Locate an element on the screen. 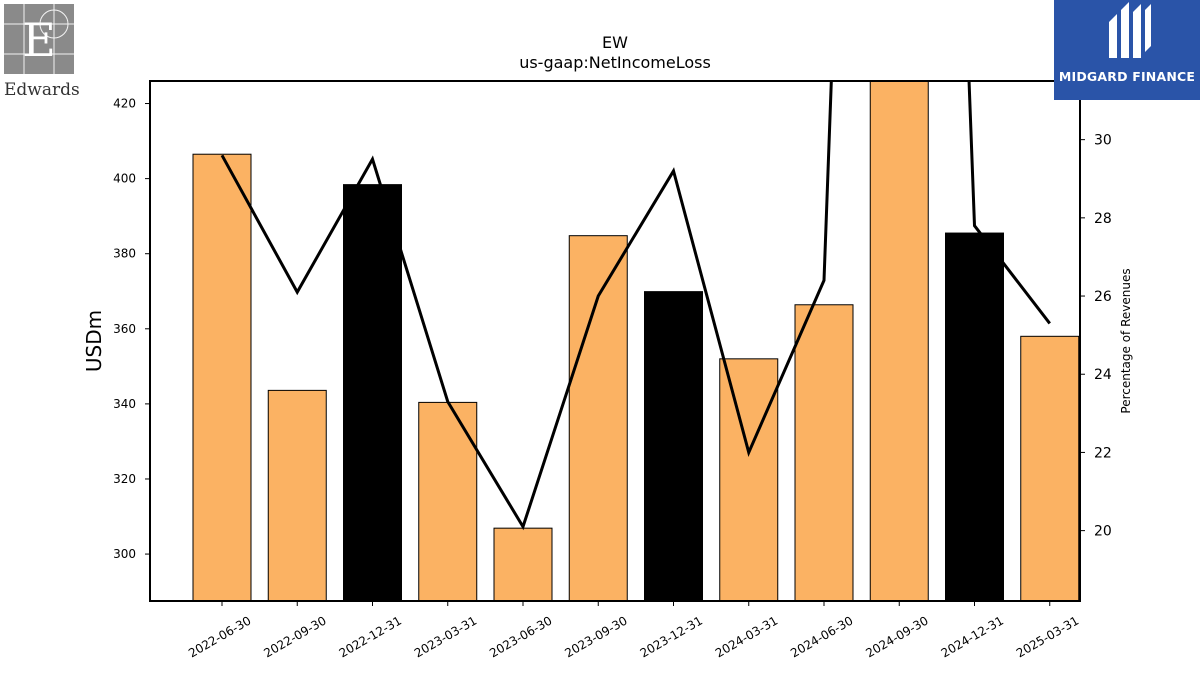 The image size is (1200, 675). y2-tick-label: 24 is located at coordinates (1103, 375).